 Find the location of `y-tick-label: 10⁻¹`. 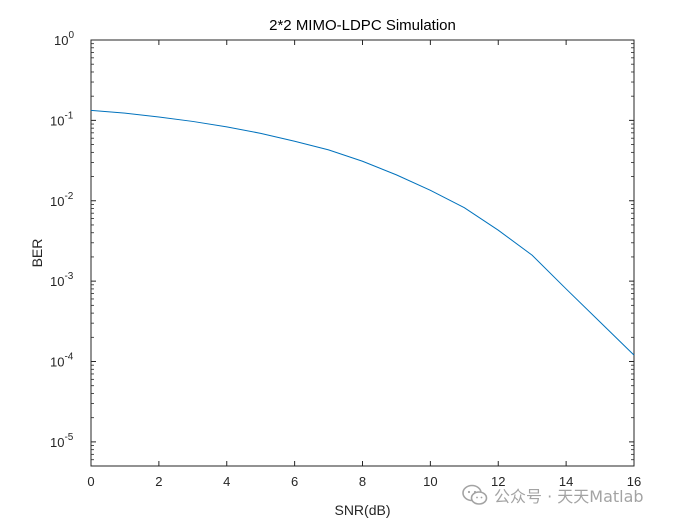

y-tick-label: 10⁻¹ is located at coordinates (62, 119).